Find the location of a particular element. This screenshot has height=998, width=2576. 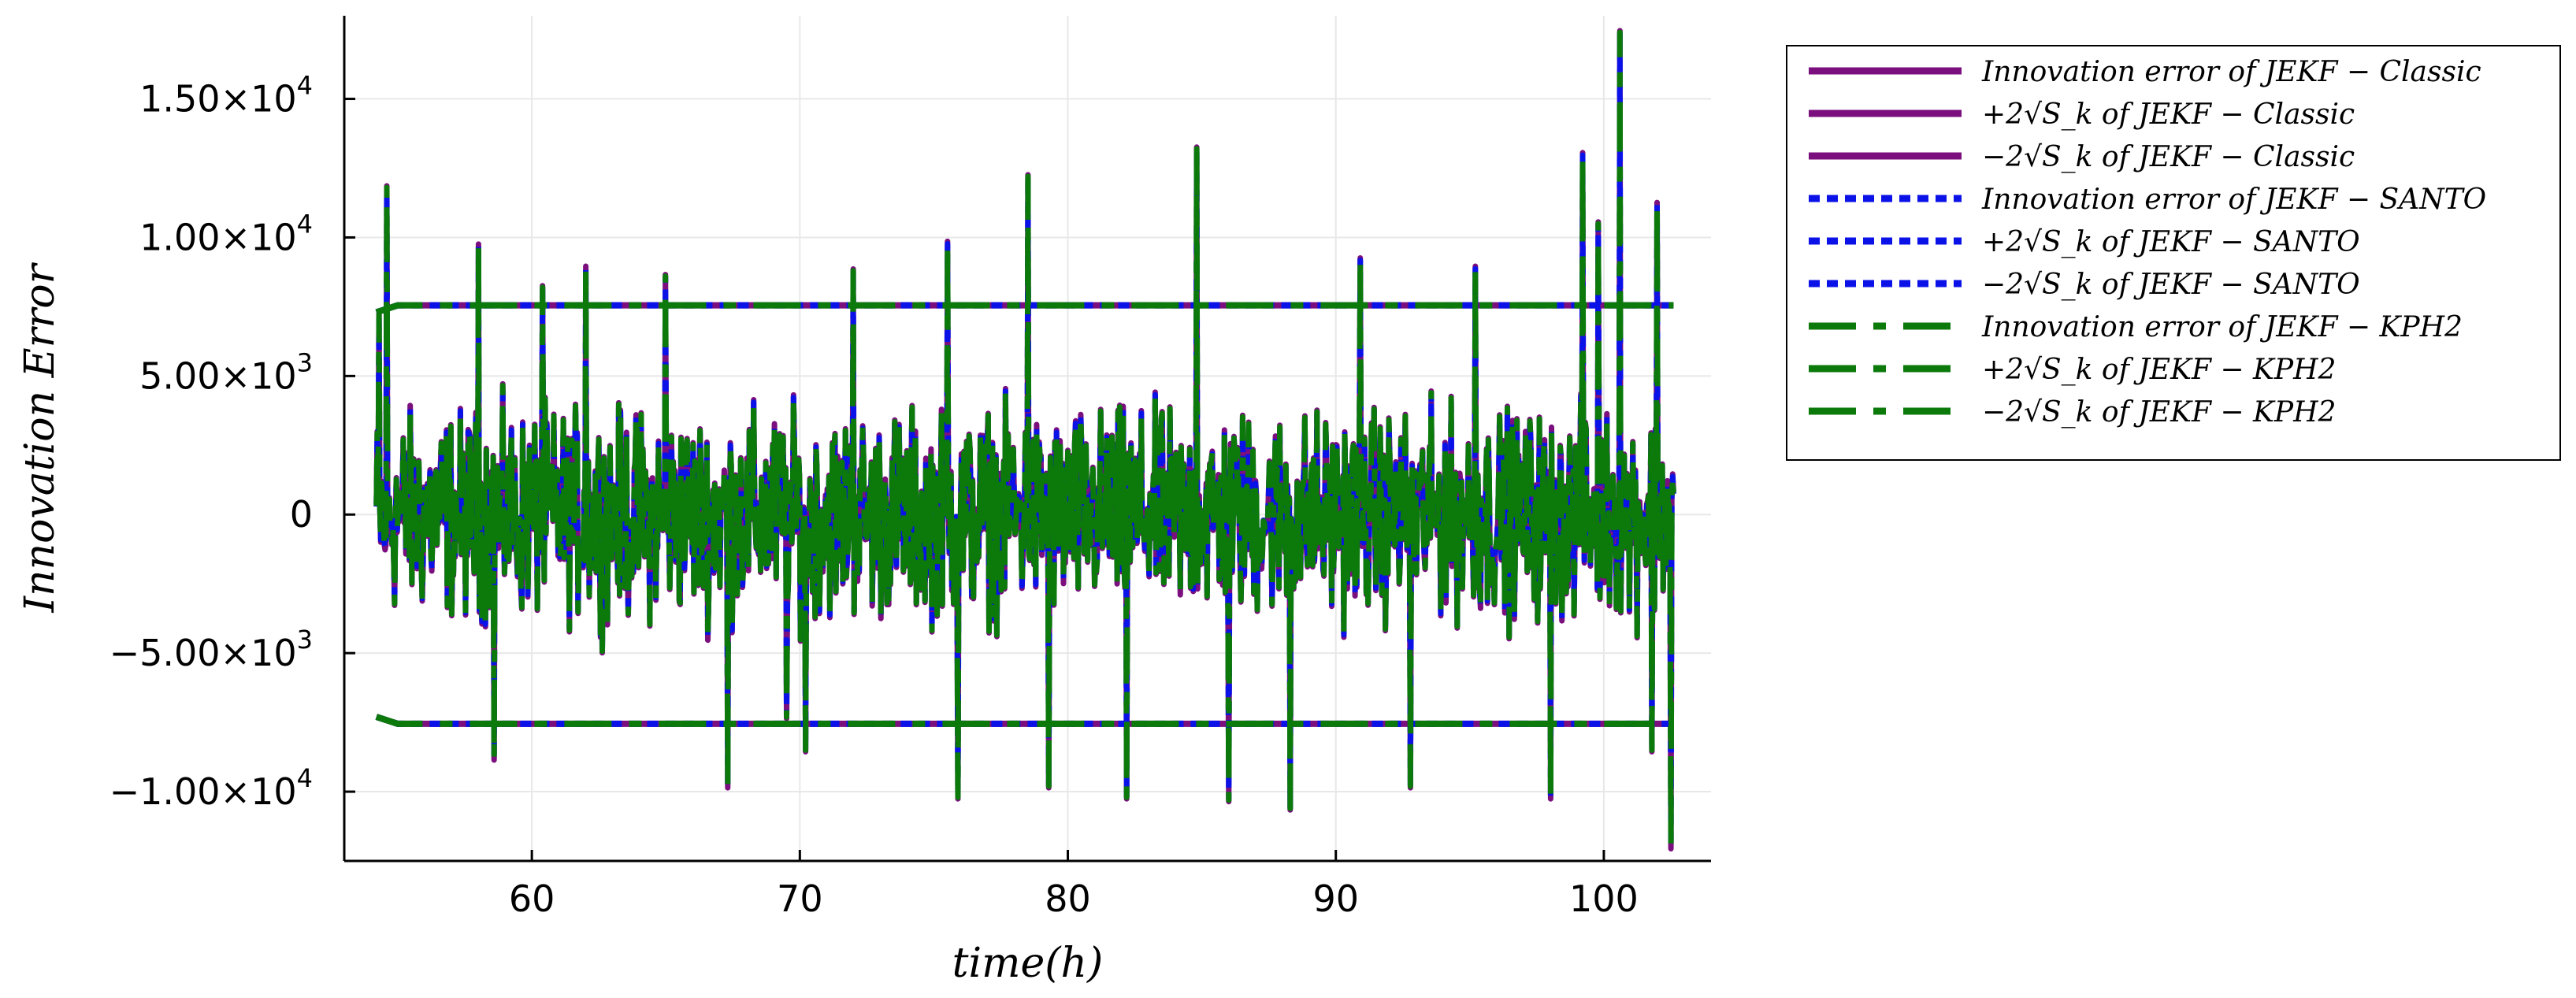

y-tick-mantissa: 0 is located at coordinates (301, 515).